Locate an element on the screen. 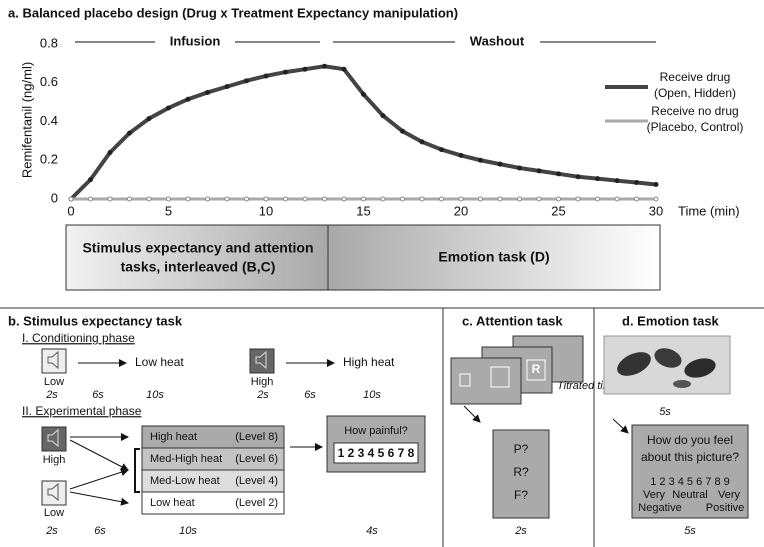 This screenshot has width=764, height=547. phase-title: I. Conditioning phase is located at coordinates (78, 338).